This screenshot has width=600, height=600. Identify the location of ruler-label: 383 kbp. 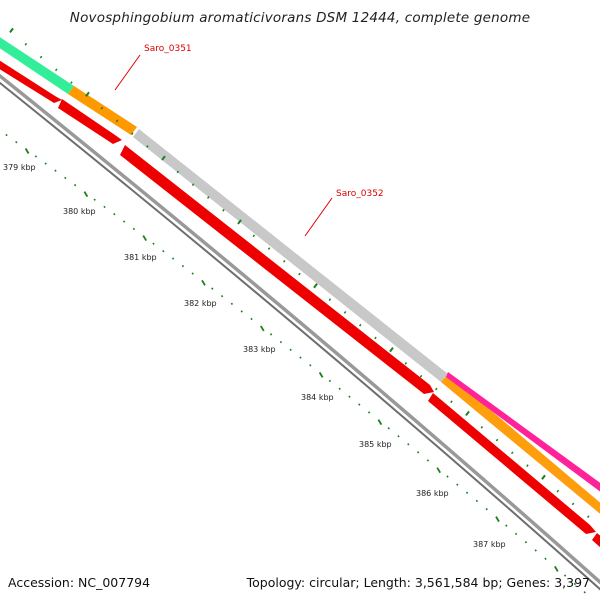
(259, 349).